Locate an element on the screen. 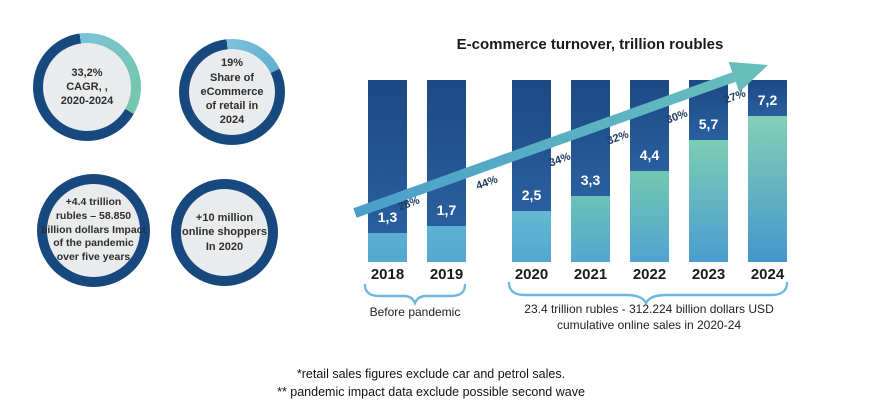 The height and width of the screenshot is (400, 870). stat-circle-online-shoppers: +10 million online shoppers In 2020 is located at coordinates (224, 232).